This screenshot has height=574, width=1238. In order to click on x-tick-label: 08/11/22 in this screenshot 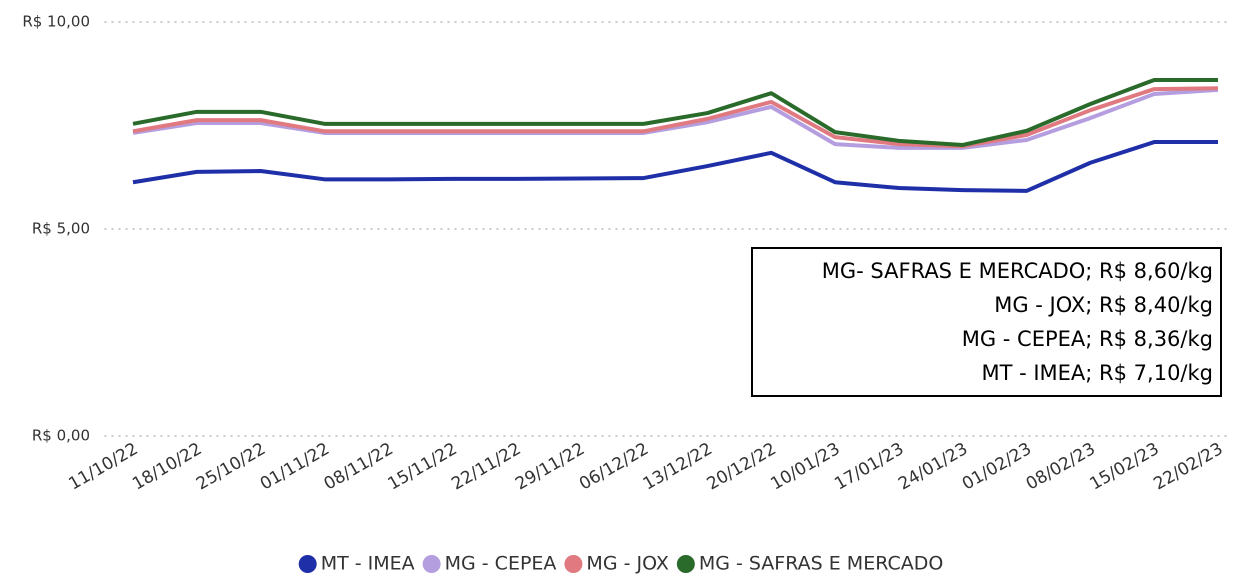, I will do `click(359, 467)`.